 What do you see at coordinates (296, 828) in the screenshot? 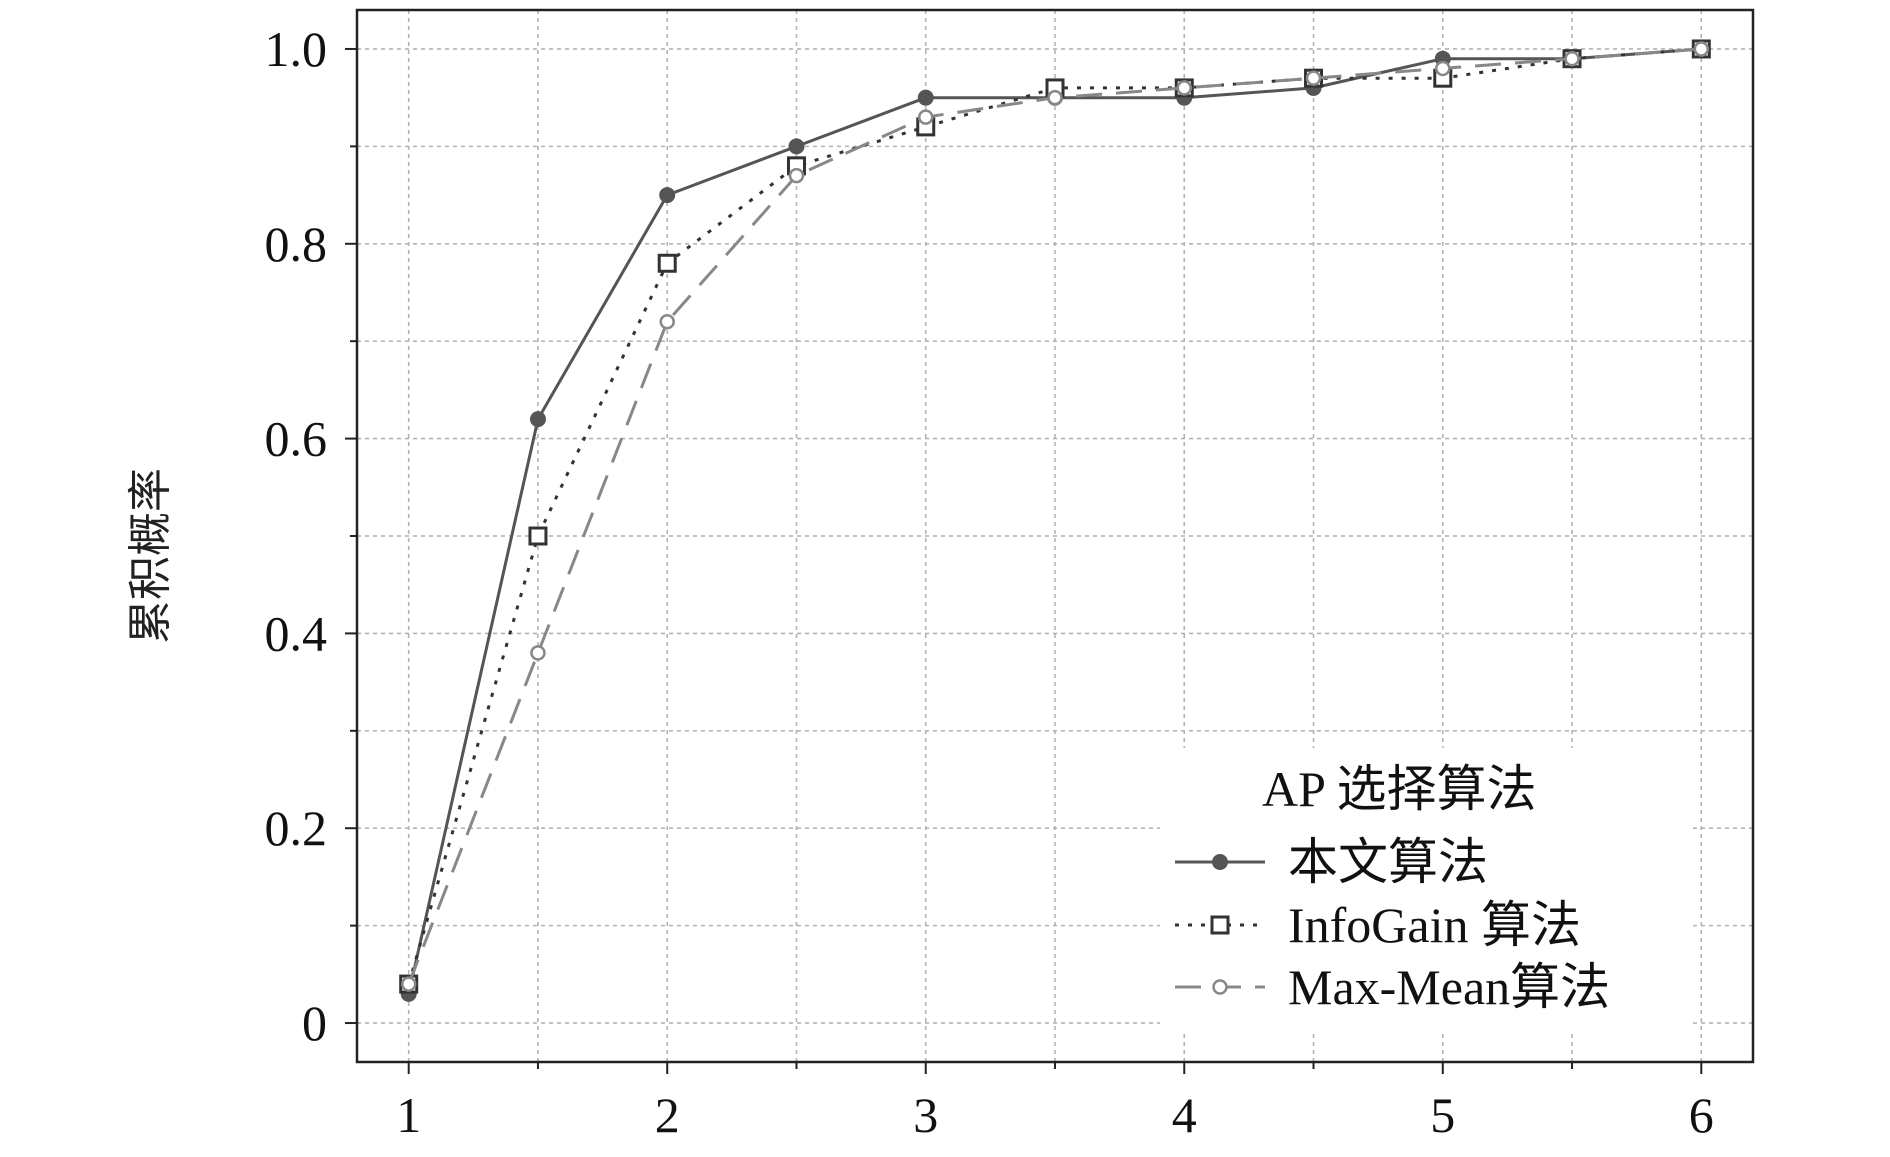
I see `y-tick-label: 0.2` at bounding box center [296, 828].